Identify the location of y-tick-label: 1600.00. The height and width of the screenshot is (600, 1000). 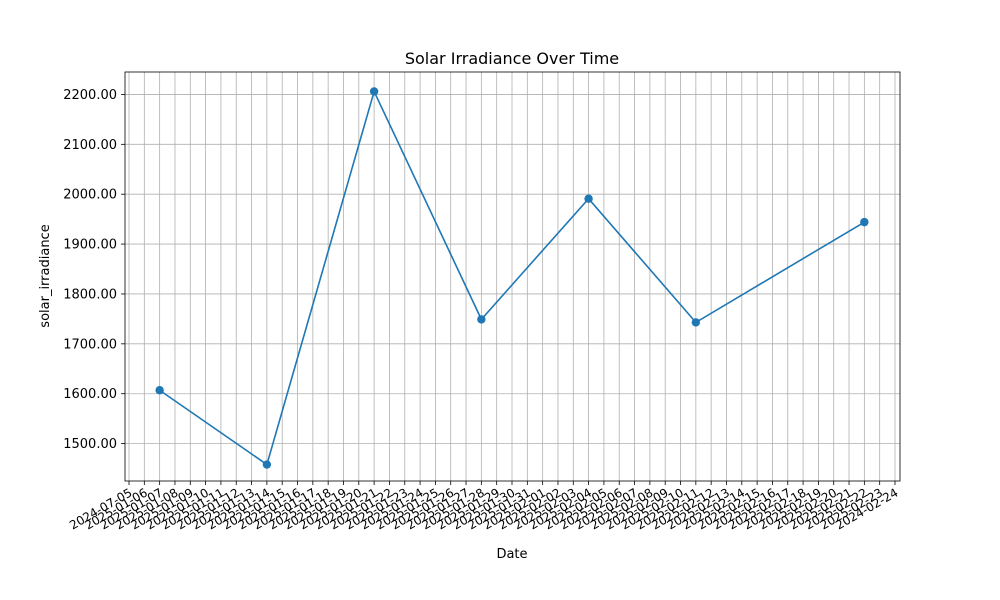
(90, 394).